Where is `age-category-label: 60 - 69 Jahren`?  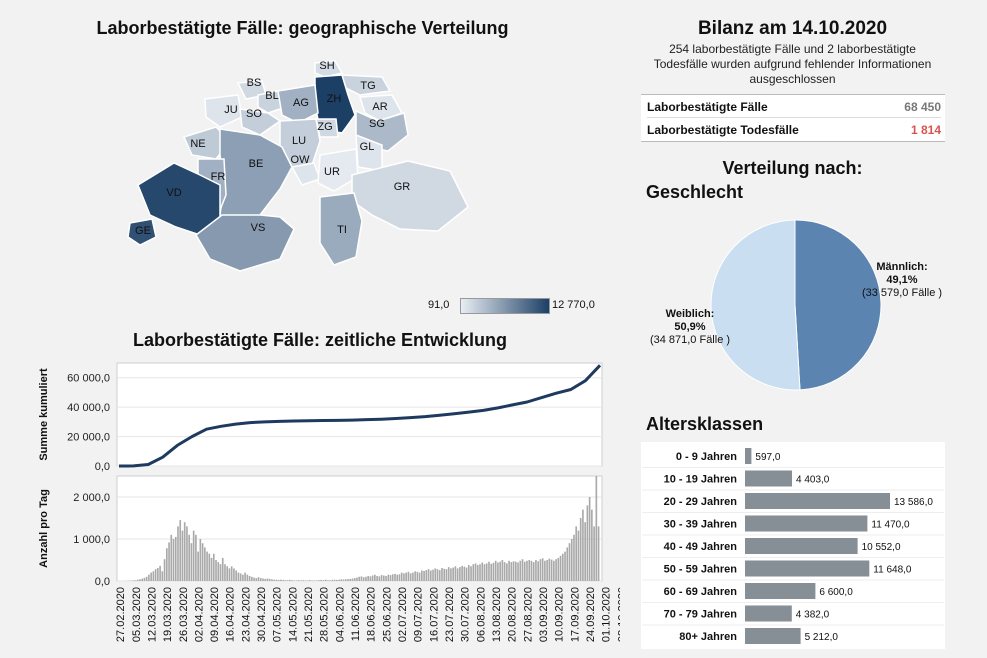
age-category-label: 60 - 69 Jahren is located at coordinates (701, 592).